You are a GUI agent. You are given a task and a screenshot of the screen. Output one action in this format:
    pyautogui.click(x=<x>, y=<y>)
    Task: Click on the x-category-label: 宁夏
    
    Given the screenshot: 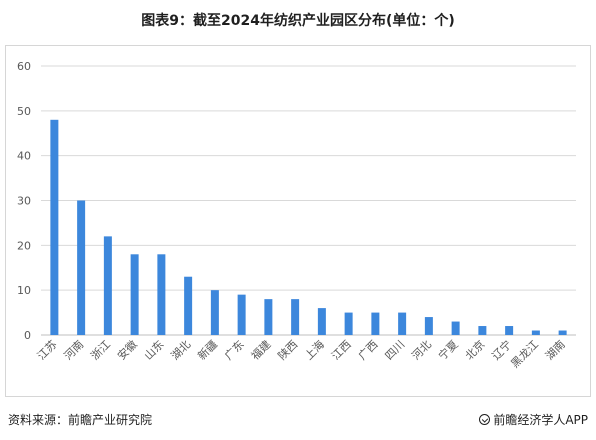 What is the action you would take?
    pyautogui.click(x=447, y=349)
    